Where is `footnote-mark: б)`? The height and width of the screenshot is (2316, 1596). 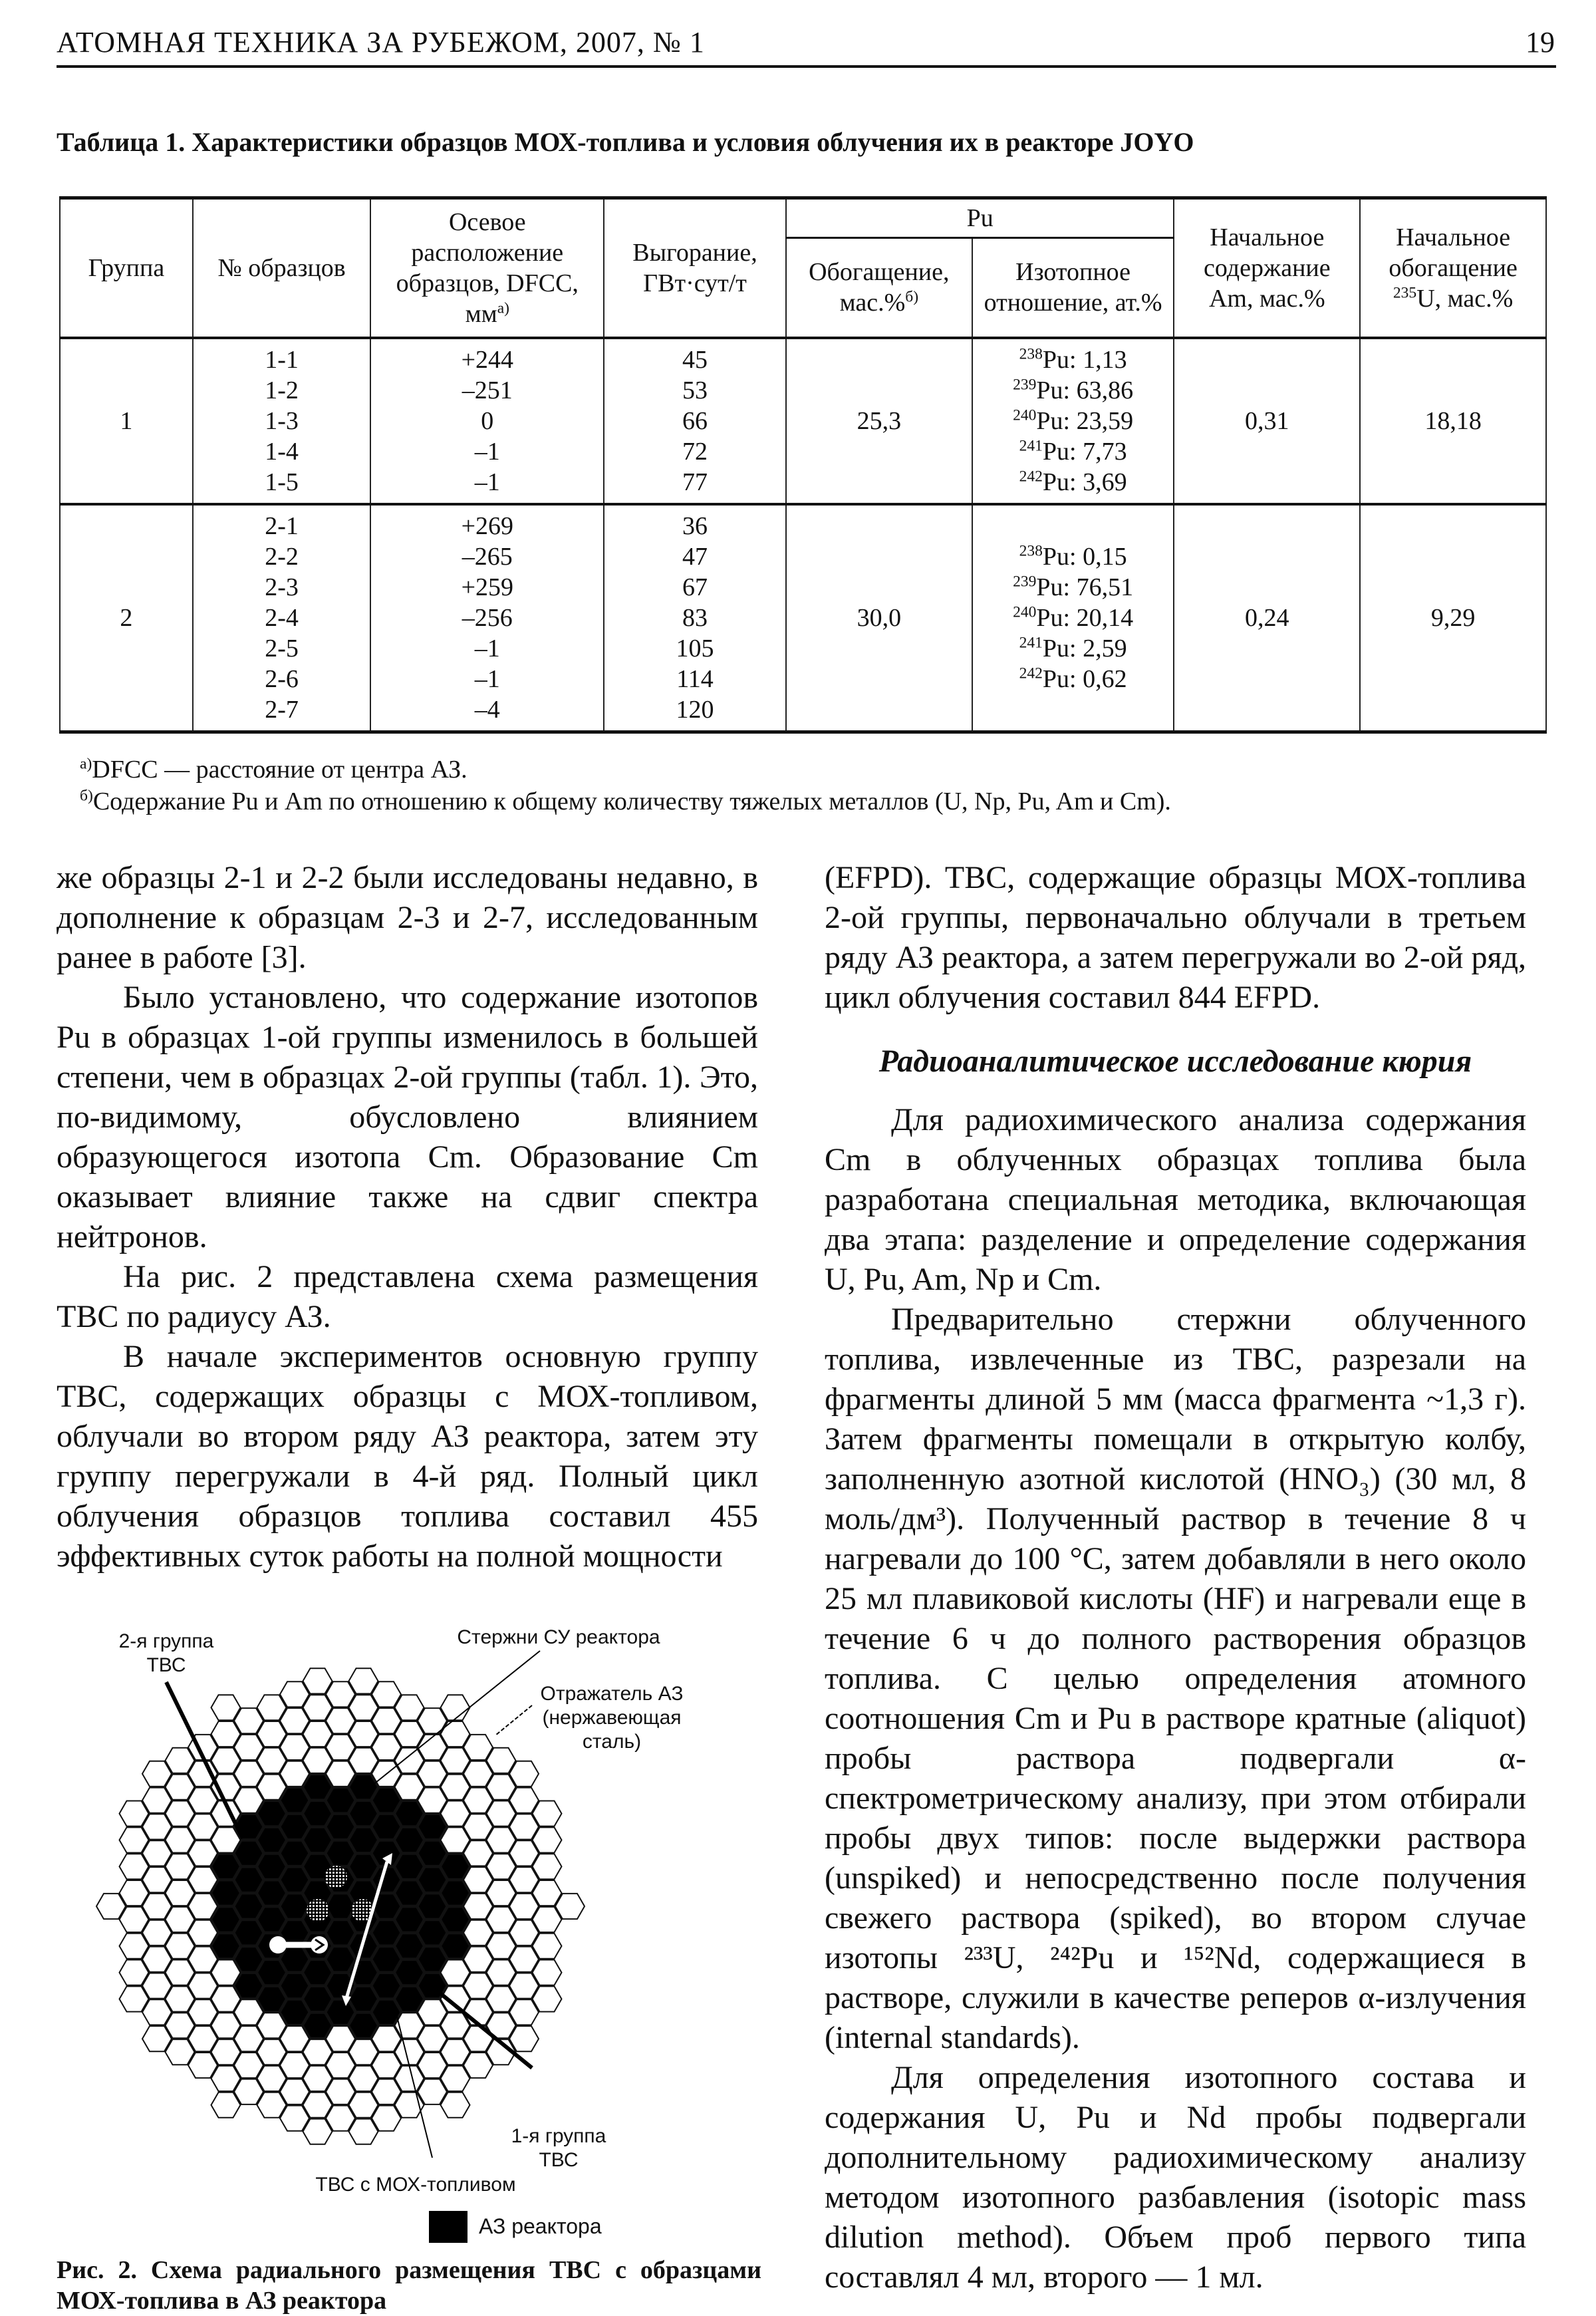 footnote-mark: б) is located at coordinates (86, 795).